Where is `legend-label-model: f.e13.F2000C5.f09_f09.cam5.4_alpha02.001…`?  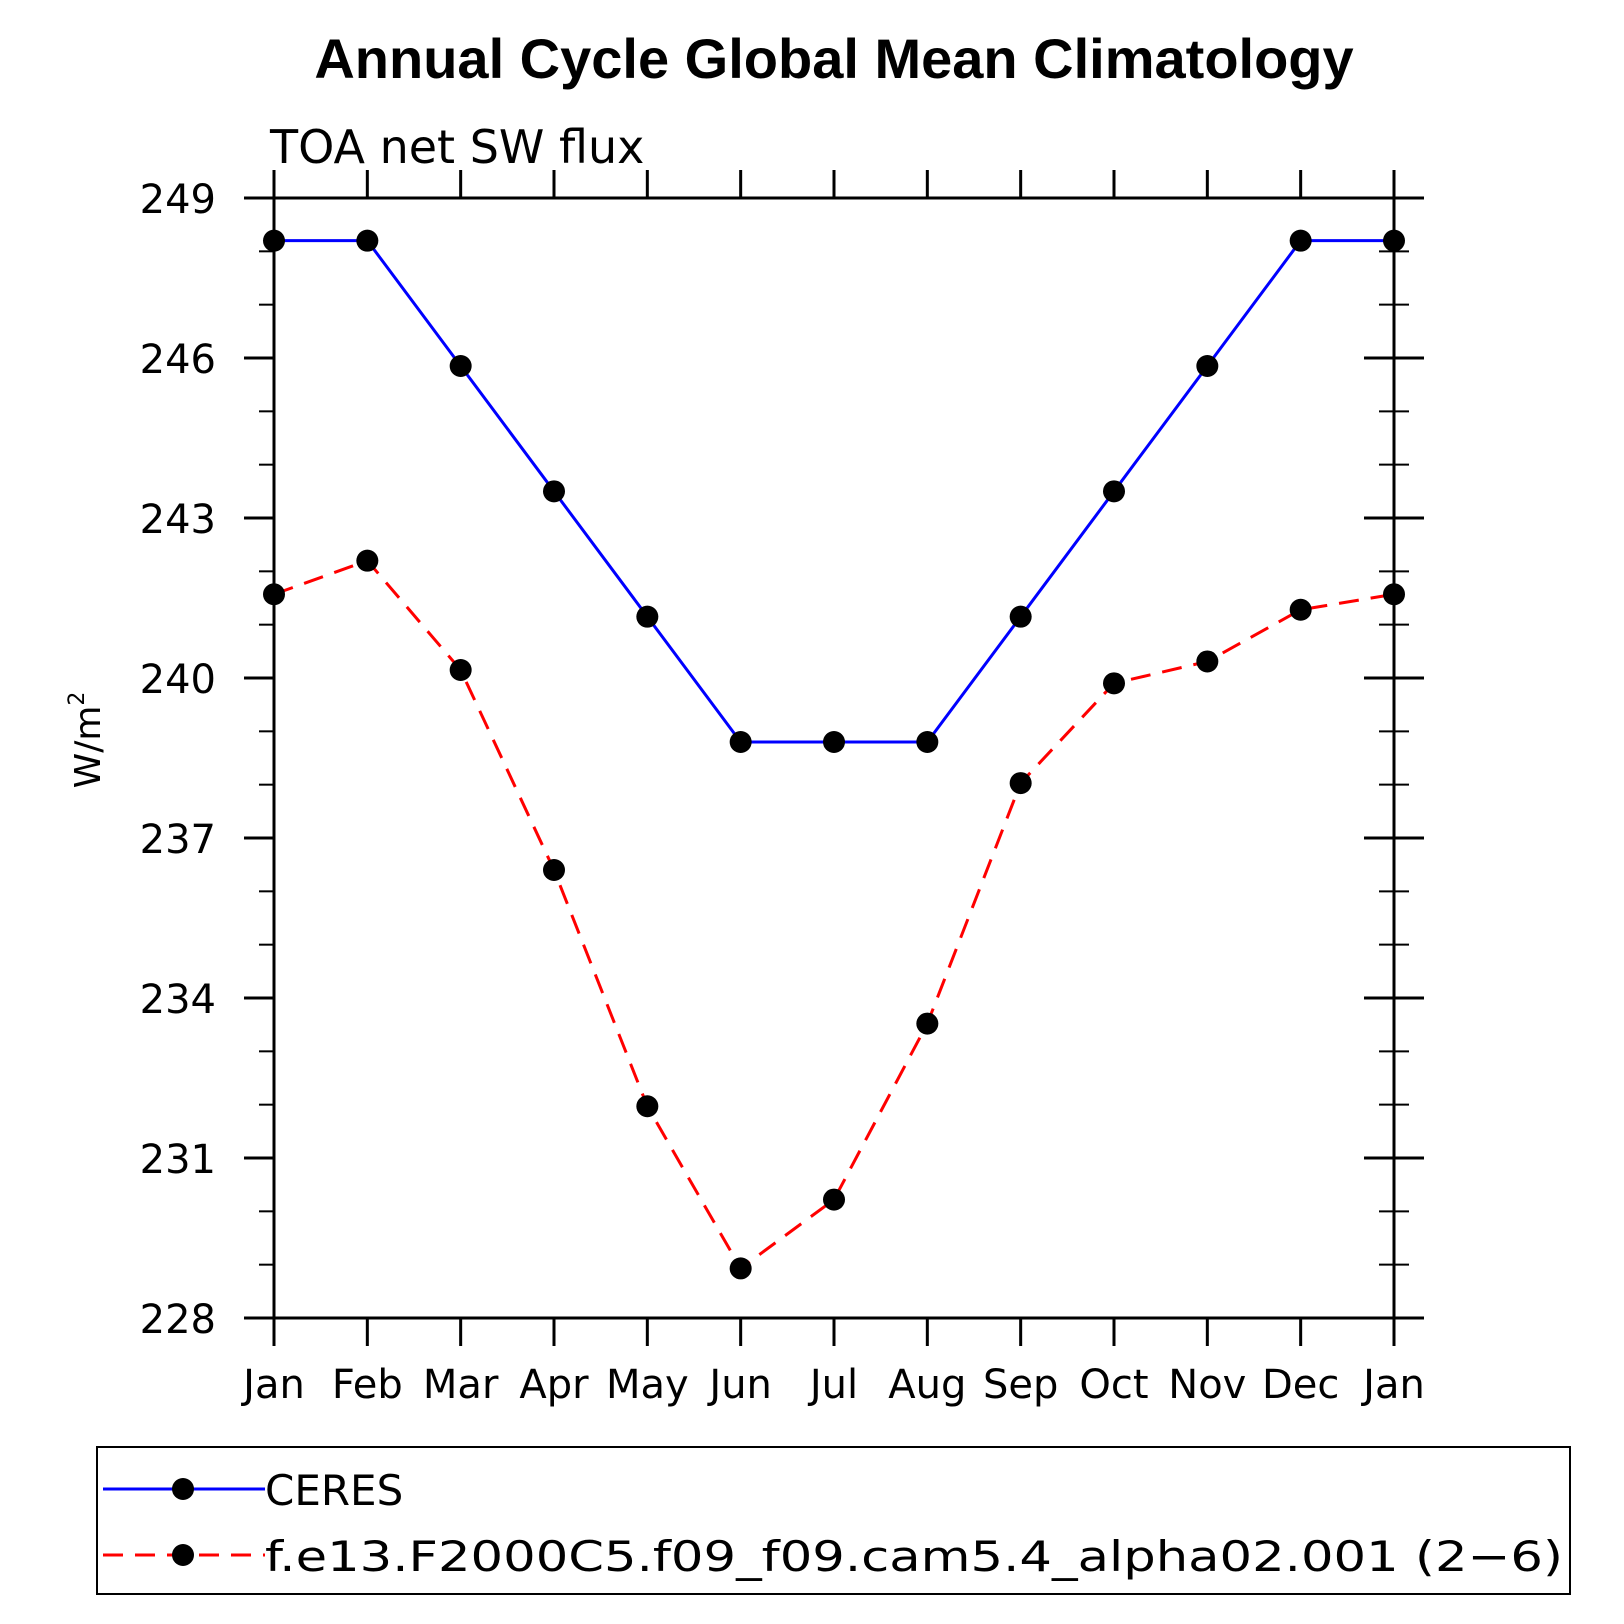
legend-label-model: f.e13.F2000C5.f09_f09.cam5.4_alpha02.001… is located at coordinates (914, 1556).